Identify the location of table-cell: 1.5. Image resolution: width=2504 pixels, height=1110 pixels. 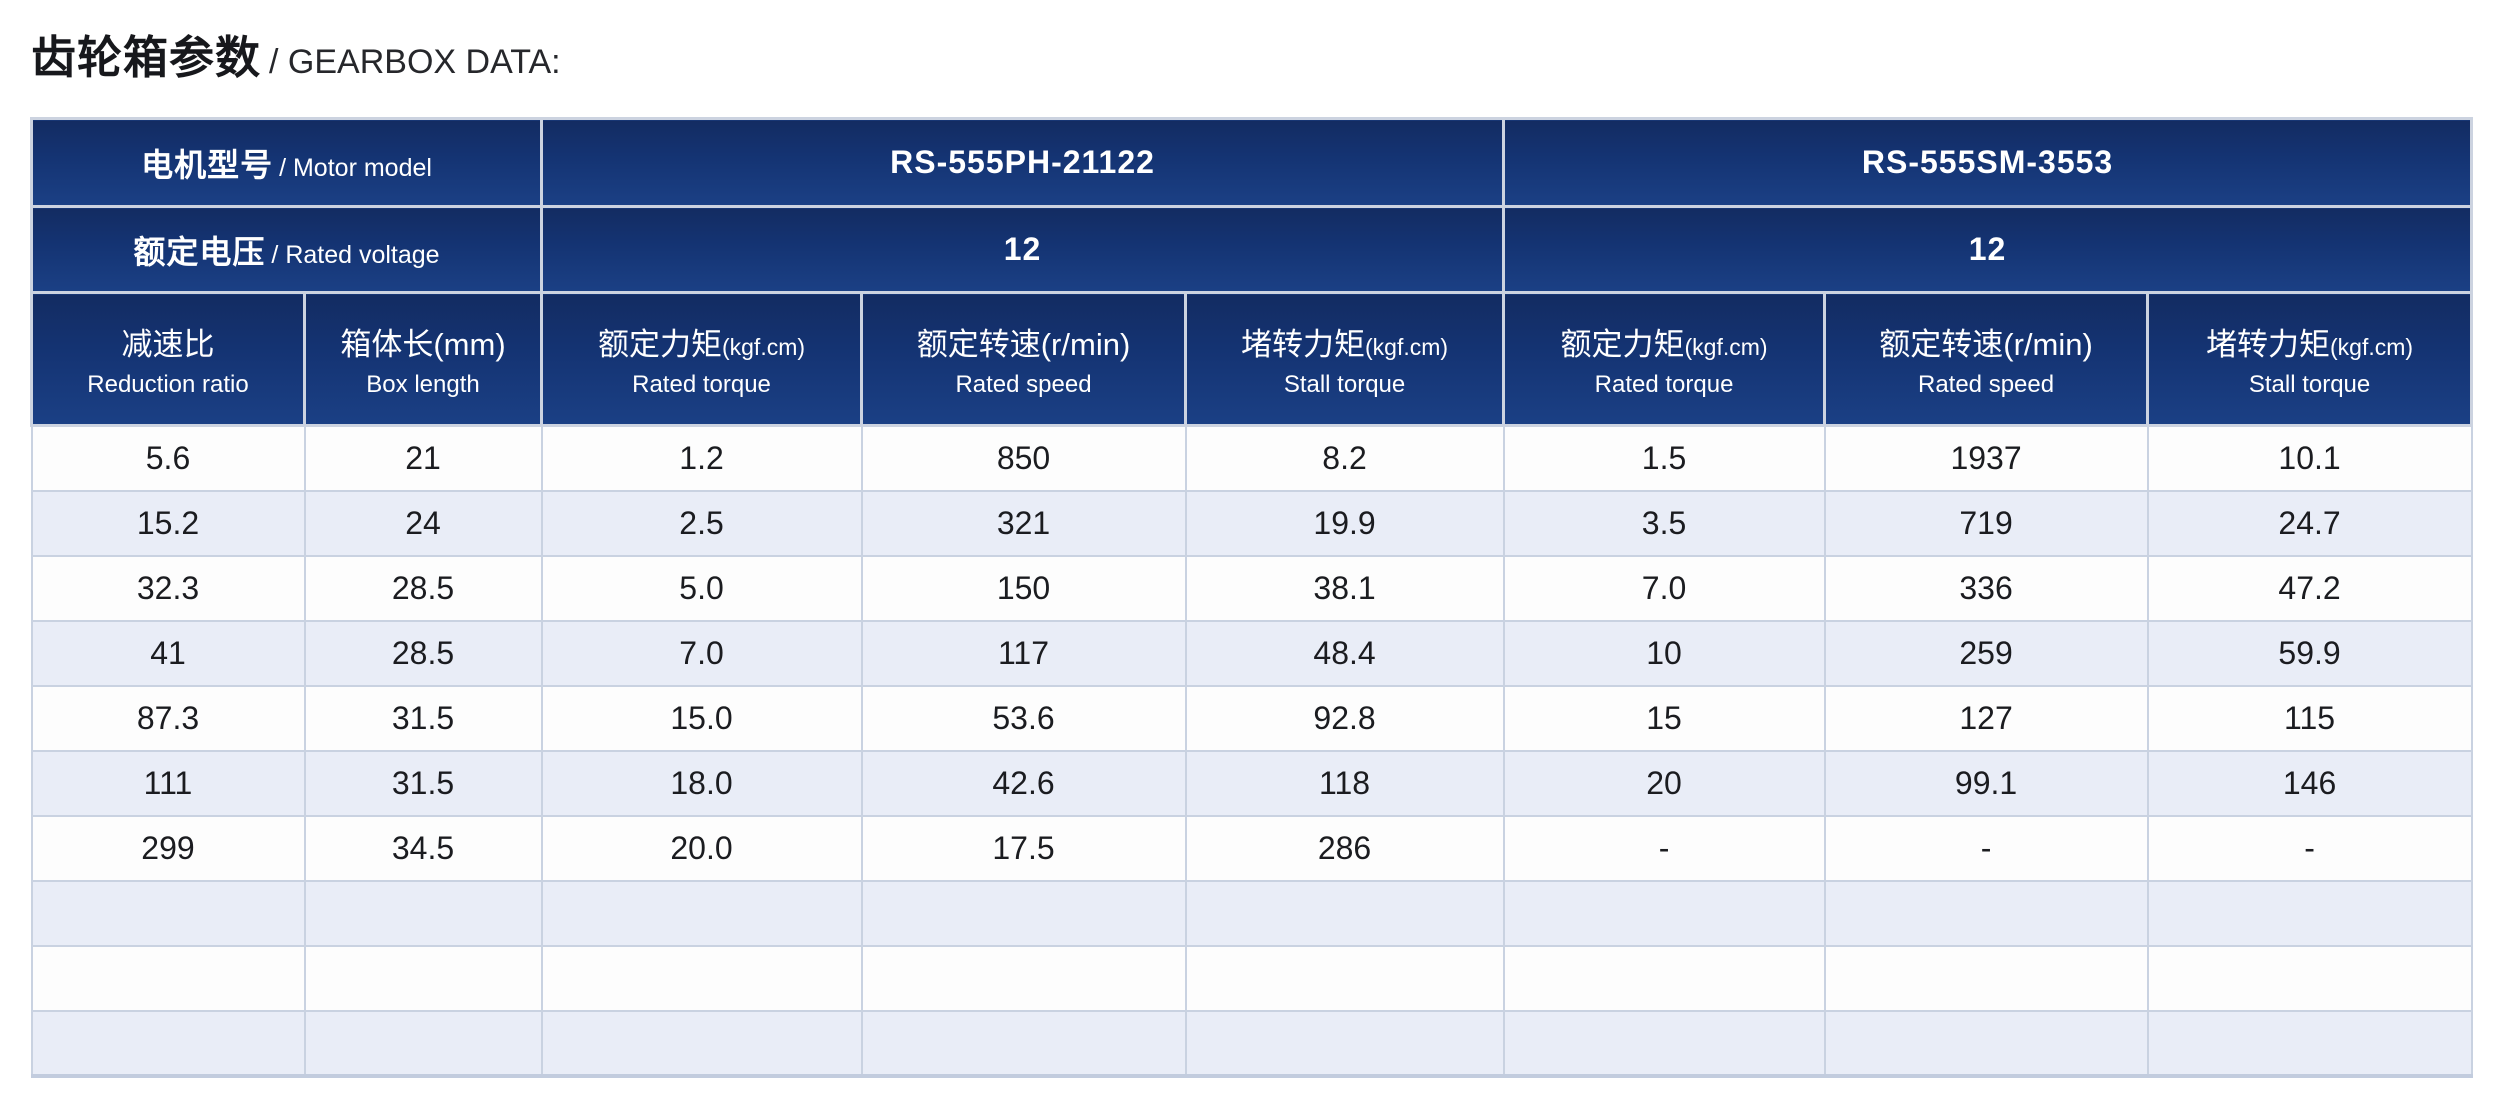
(1664, 458).